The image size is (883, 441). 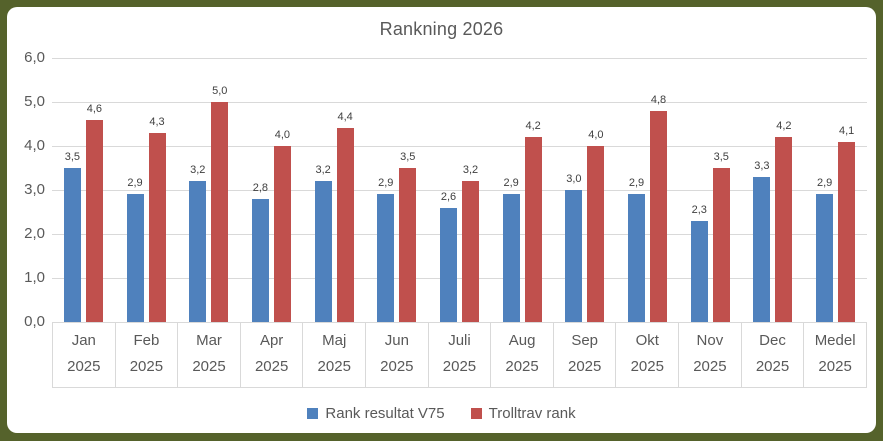 What do you see at coordinates (34, 233) in the screenshot?
I see `y-axis-tick-label: 2,0` at bounding box center [34, 233].